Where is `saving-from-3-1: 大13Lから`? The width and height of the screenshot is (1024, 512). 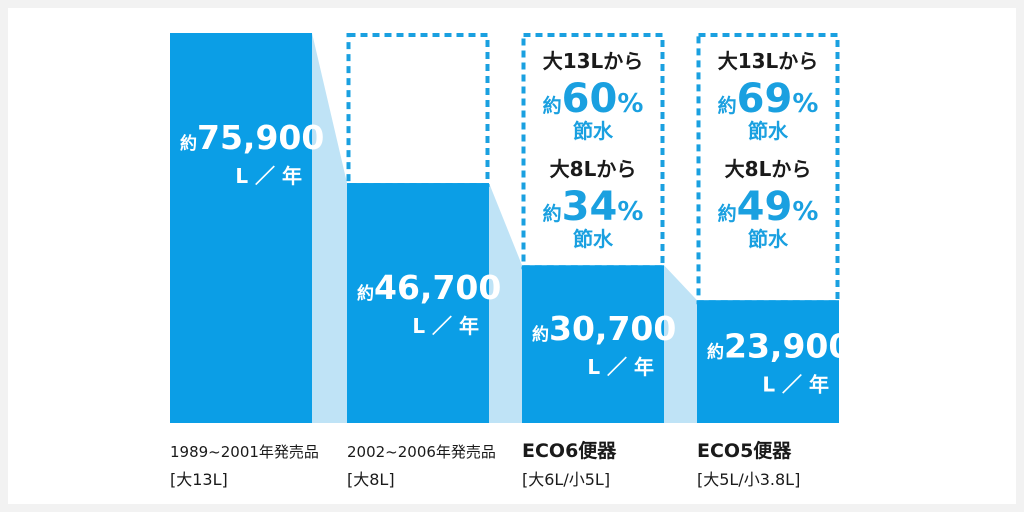
saving-from-3-1: 大13Lから is located at coordinates (593, 61).